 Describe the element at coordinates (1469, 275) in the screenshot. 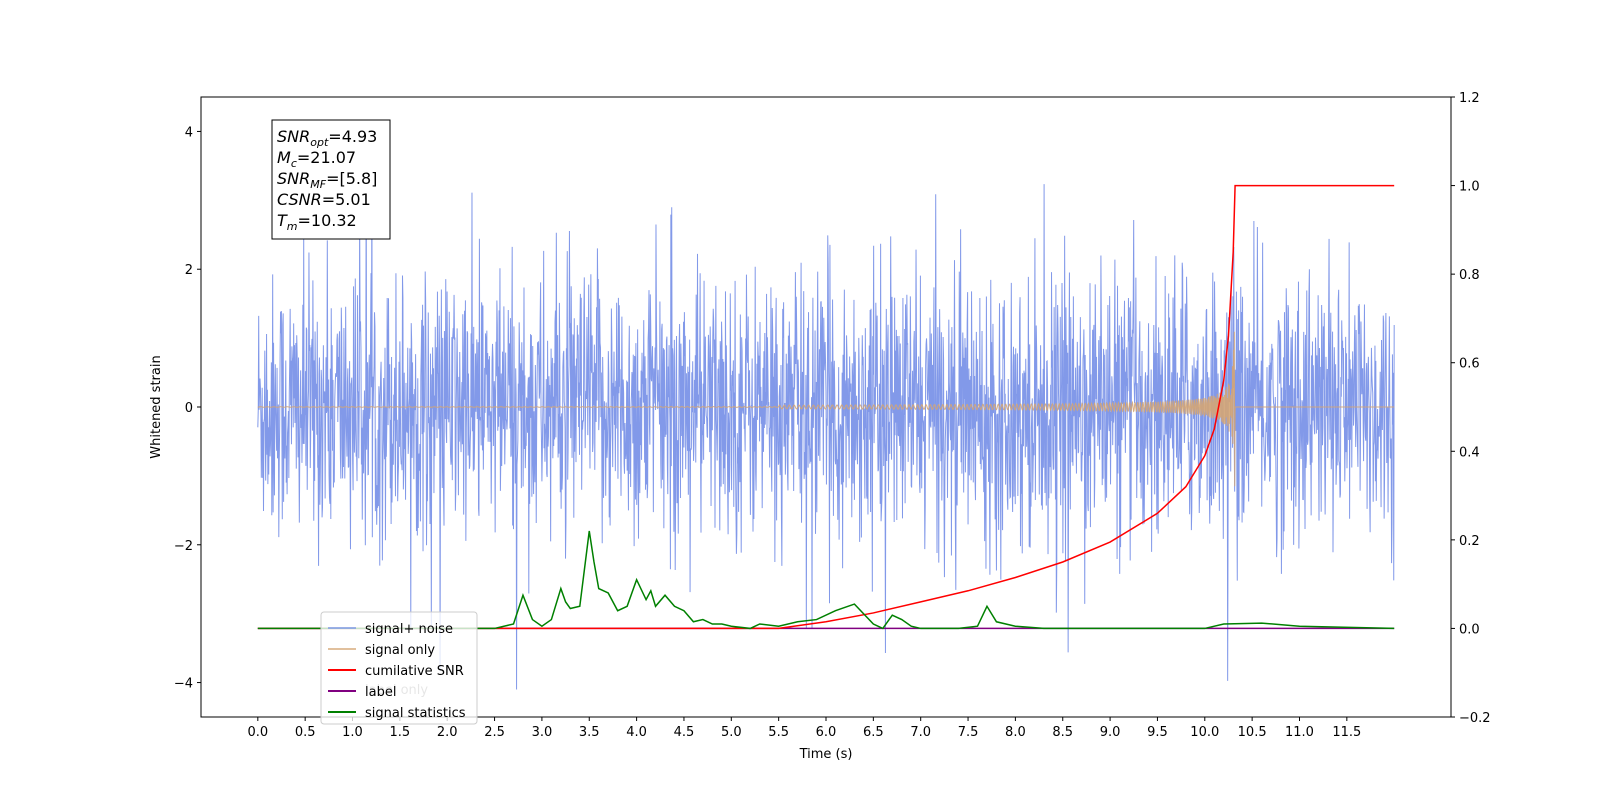

I see `y-right-tick-label: 0.8` at that location.